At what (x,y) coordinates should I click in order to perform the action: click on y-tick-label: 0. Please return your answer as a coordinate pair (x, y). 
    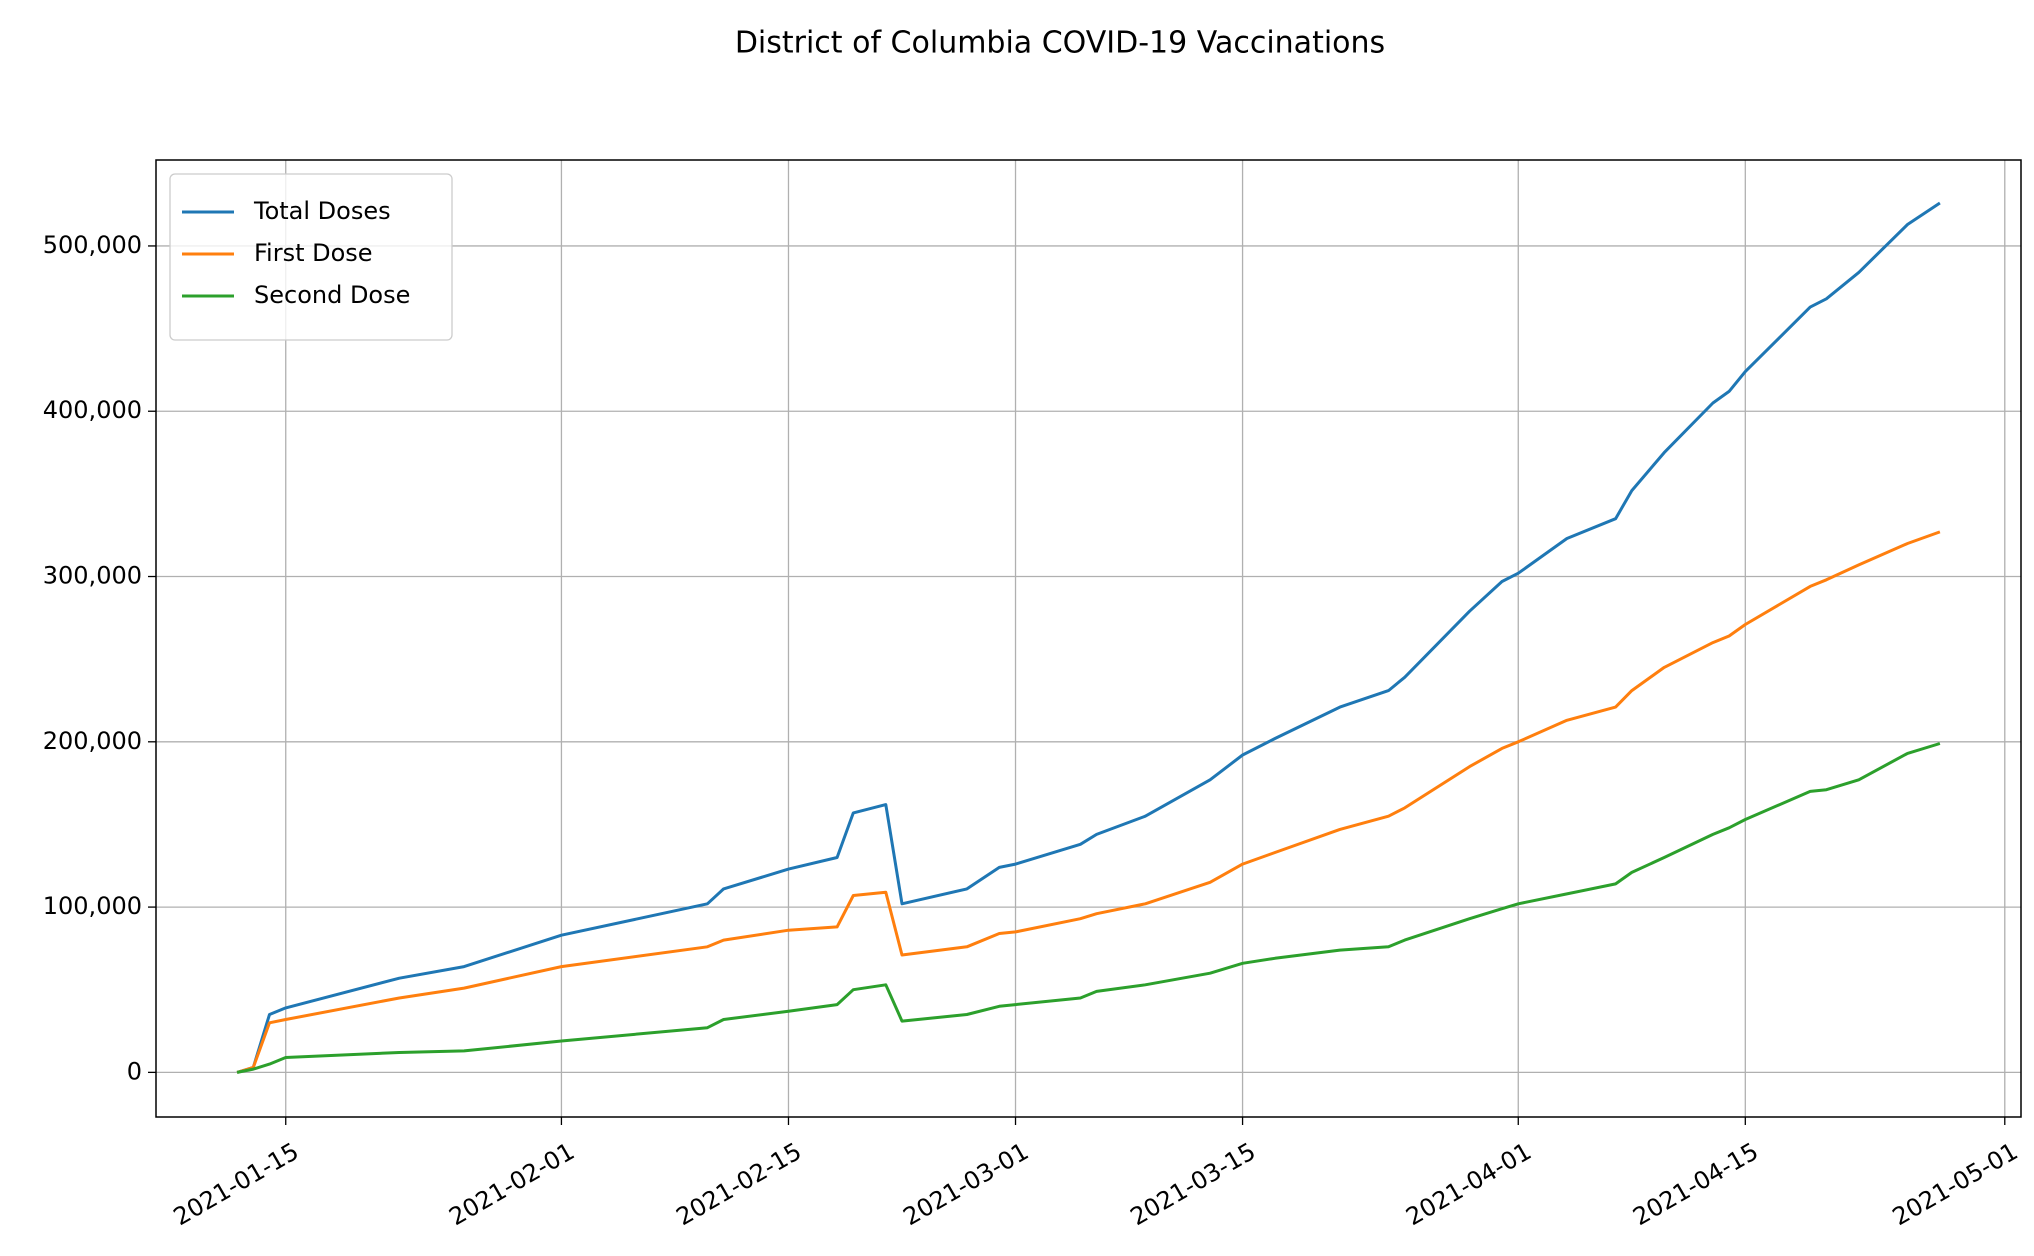
    Looking at the image, I should click on (134, 1071).